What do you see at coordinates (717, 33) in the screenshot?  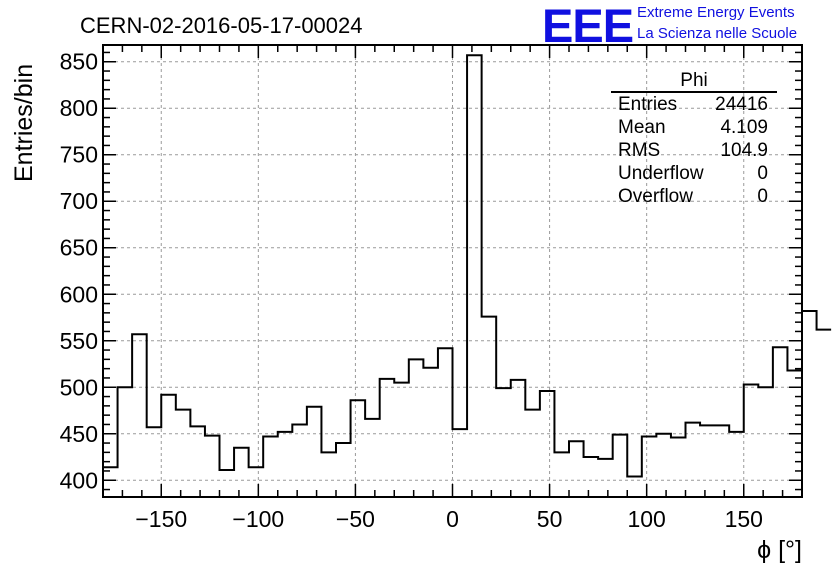 I see `logo-caption-line2: La Scienza nelle Scuole` at bounding box center [717, 33].